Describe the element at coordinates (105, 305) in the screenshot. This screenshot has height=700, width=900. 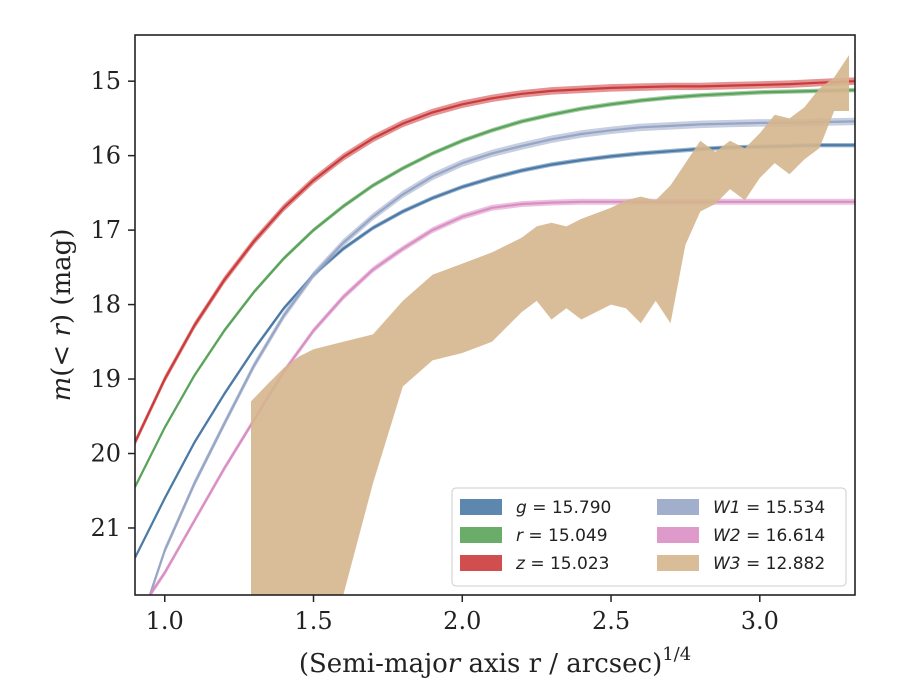
I see `y-tick-label: 18` at that location.